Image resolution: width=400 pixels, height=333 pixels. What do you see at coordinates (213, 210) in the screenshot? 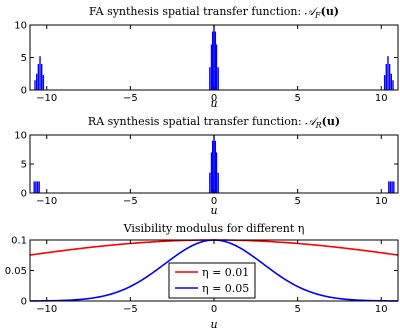
I see `panel-ra-xlabel: u` at bounding box center [213, 210].